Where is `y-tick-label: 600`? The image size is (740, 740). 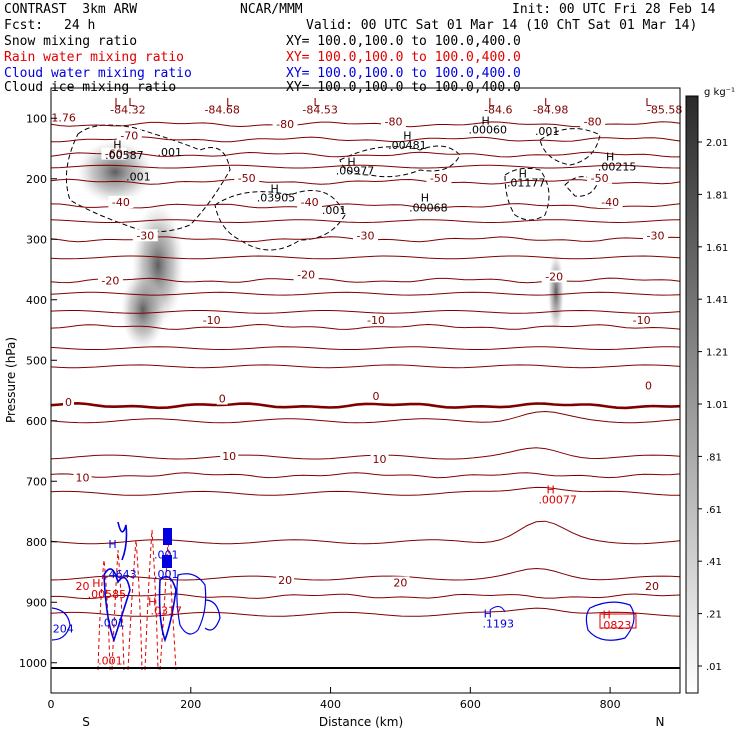 y-tick-label: 600 is located at coordinates (36, 421).